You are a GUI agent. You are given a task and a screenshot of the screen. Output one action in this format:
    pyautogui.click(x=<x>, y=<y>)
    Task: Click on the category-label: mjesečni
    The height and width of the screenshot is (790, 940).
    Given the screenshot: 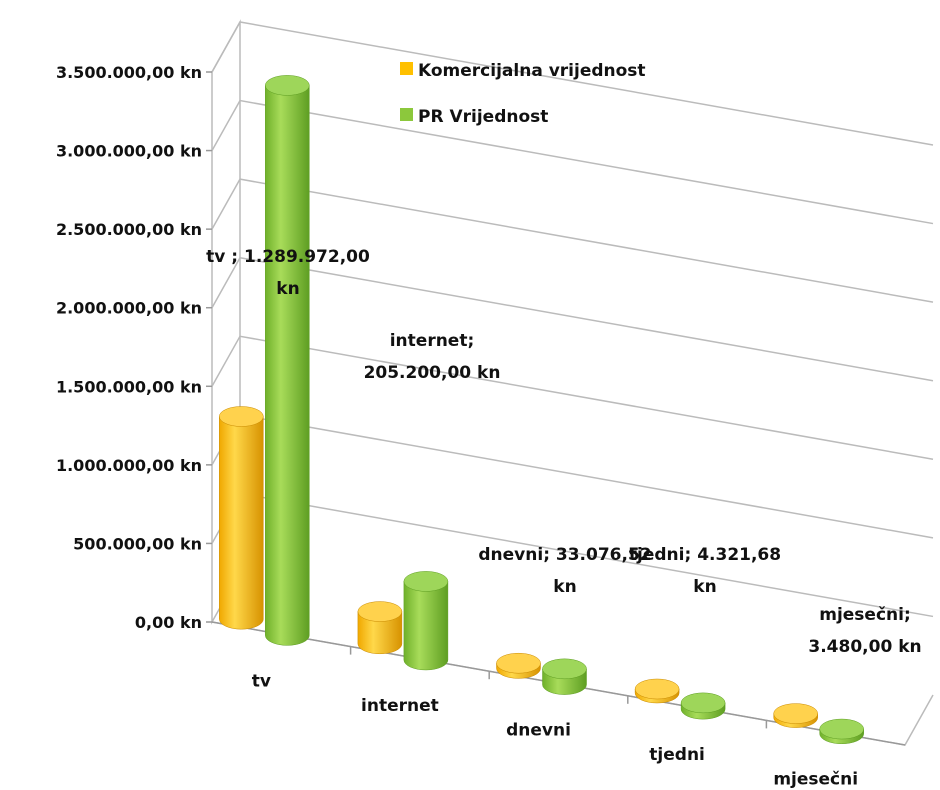 What is the action you would take?
    pyautogui.click(x=815, y=780)
    